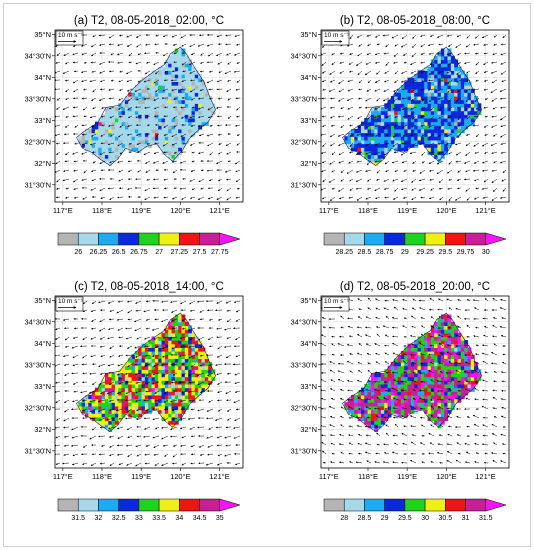 The width and height of the screenshot is (534, 550). What do you see at coordinates (220, 252) in the screenshot?
I see `colorbar-label: 27.75` at bounding box center [220, 252].